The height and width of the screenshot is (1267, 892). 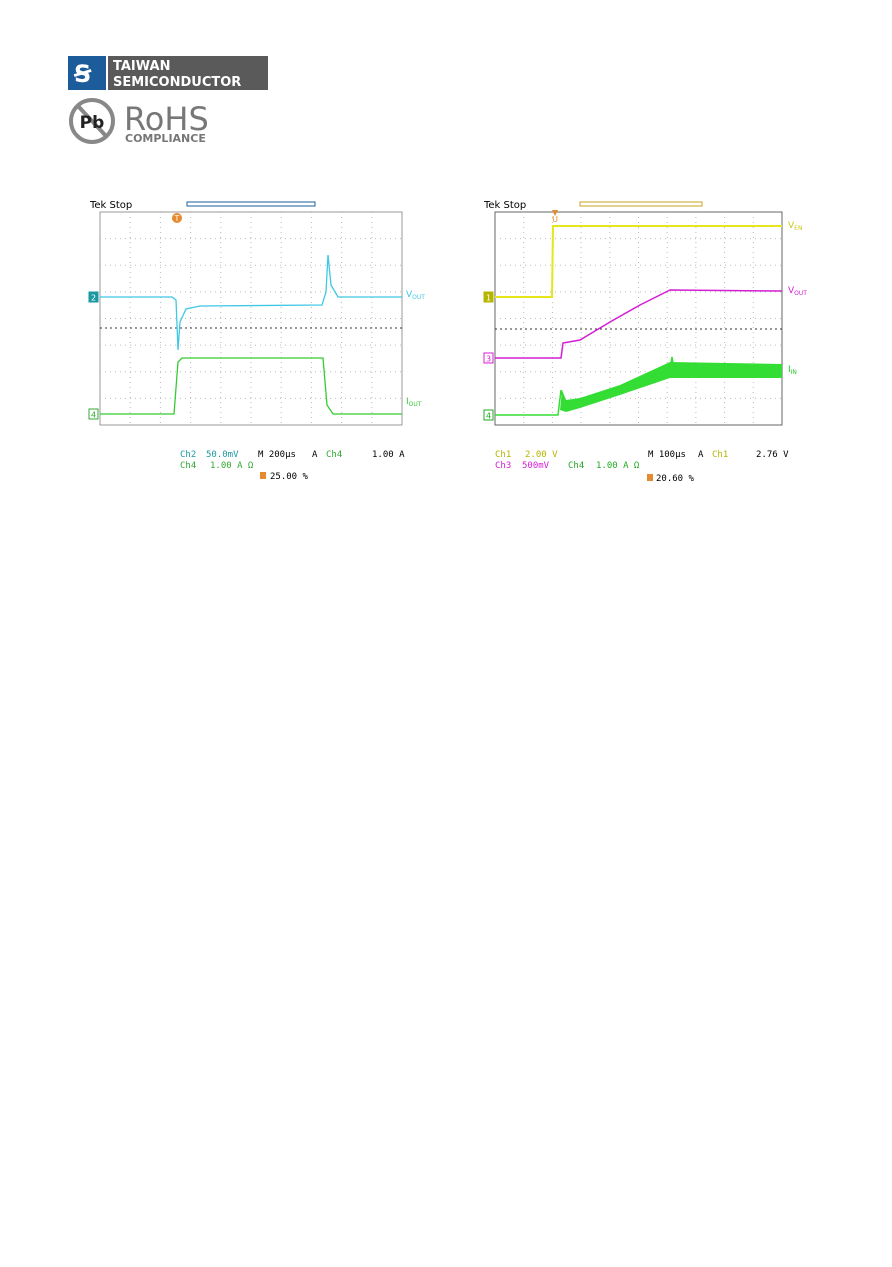 I want to click on logo: Ꞩ TAIWAN SEMICONDUCTOR, so click(x=168, y=73).